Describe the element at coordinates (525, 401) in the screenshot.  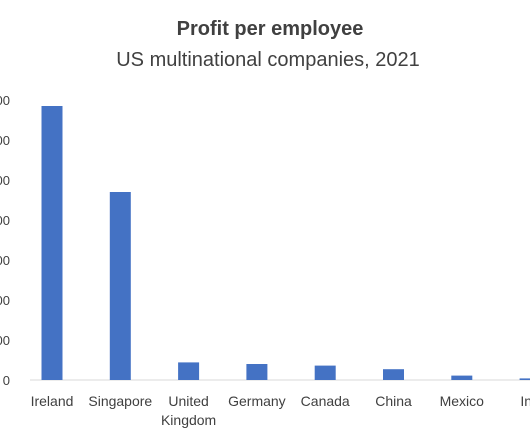
I see `x-tick-label: Ind` at that location.